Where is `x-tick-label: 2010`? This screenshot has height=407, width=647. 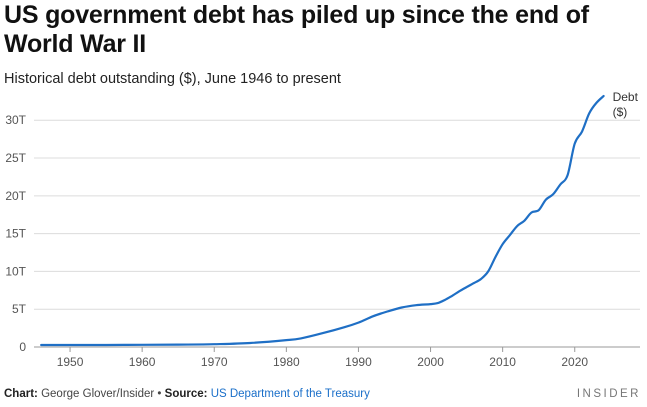
x-tick-label: 2010 is located at coordinates (502, 362).